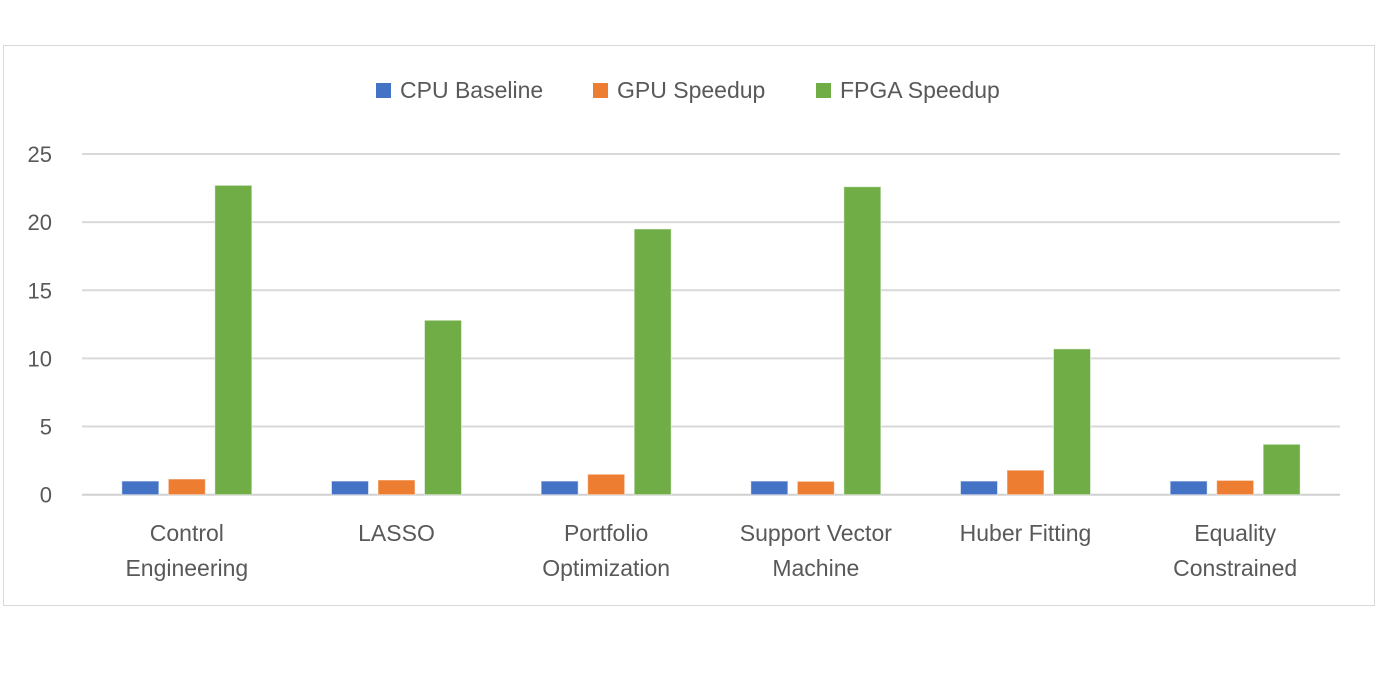 This screenshot has width=1381, height=680. Describe the element at coordinates (471, 90) in the screenshot. I see `legend-label: CPU Baseline` at that location.